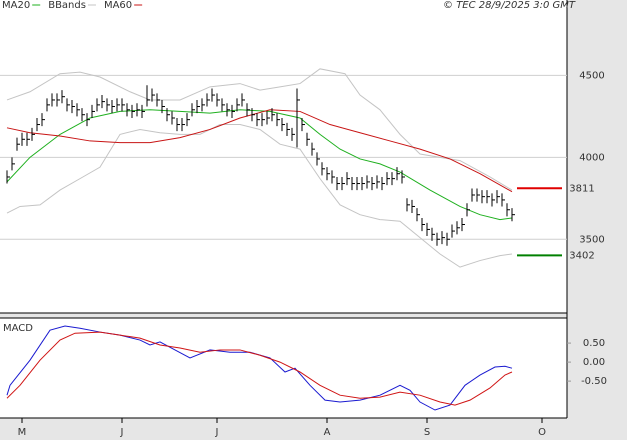 This screenshot has width=627, height=440. I want to click on source: © TEC 28/9/2025 3:0 GMT, so click(509, 5).